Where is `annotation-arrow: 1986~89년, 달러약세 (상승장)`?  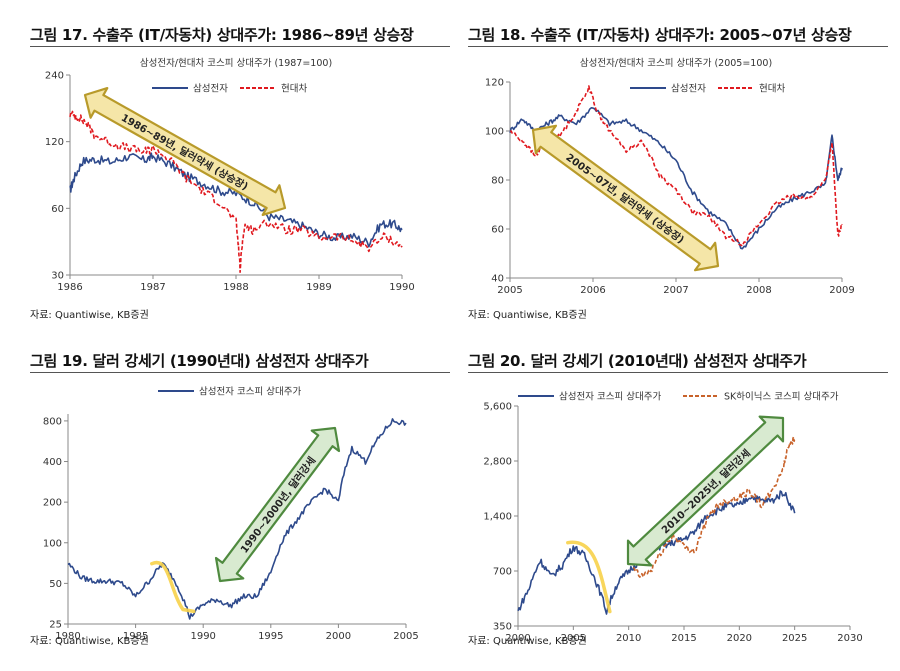
annotation-arrow: 1986~89년, 달러약세 (상승장) is located at coordinates (185, 151).